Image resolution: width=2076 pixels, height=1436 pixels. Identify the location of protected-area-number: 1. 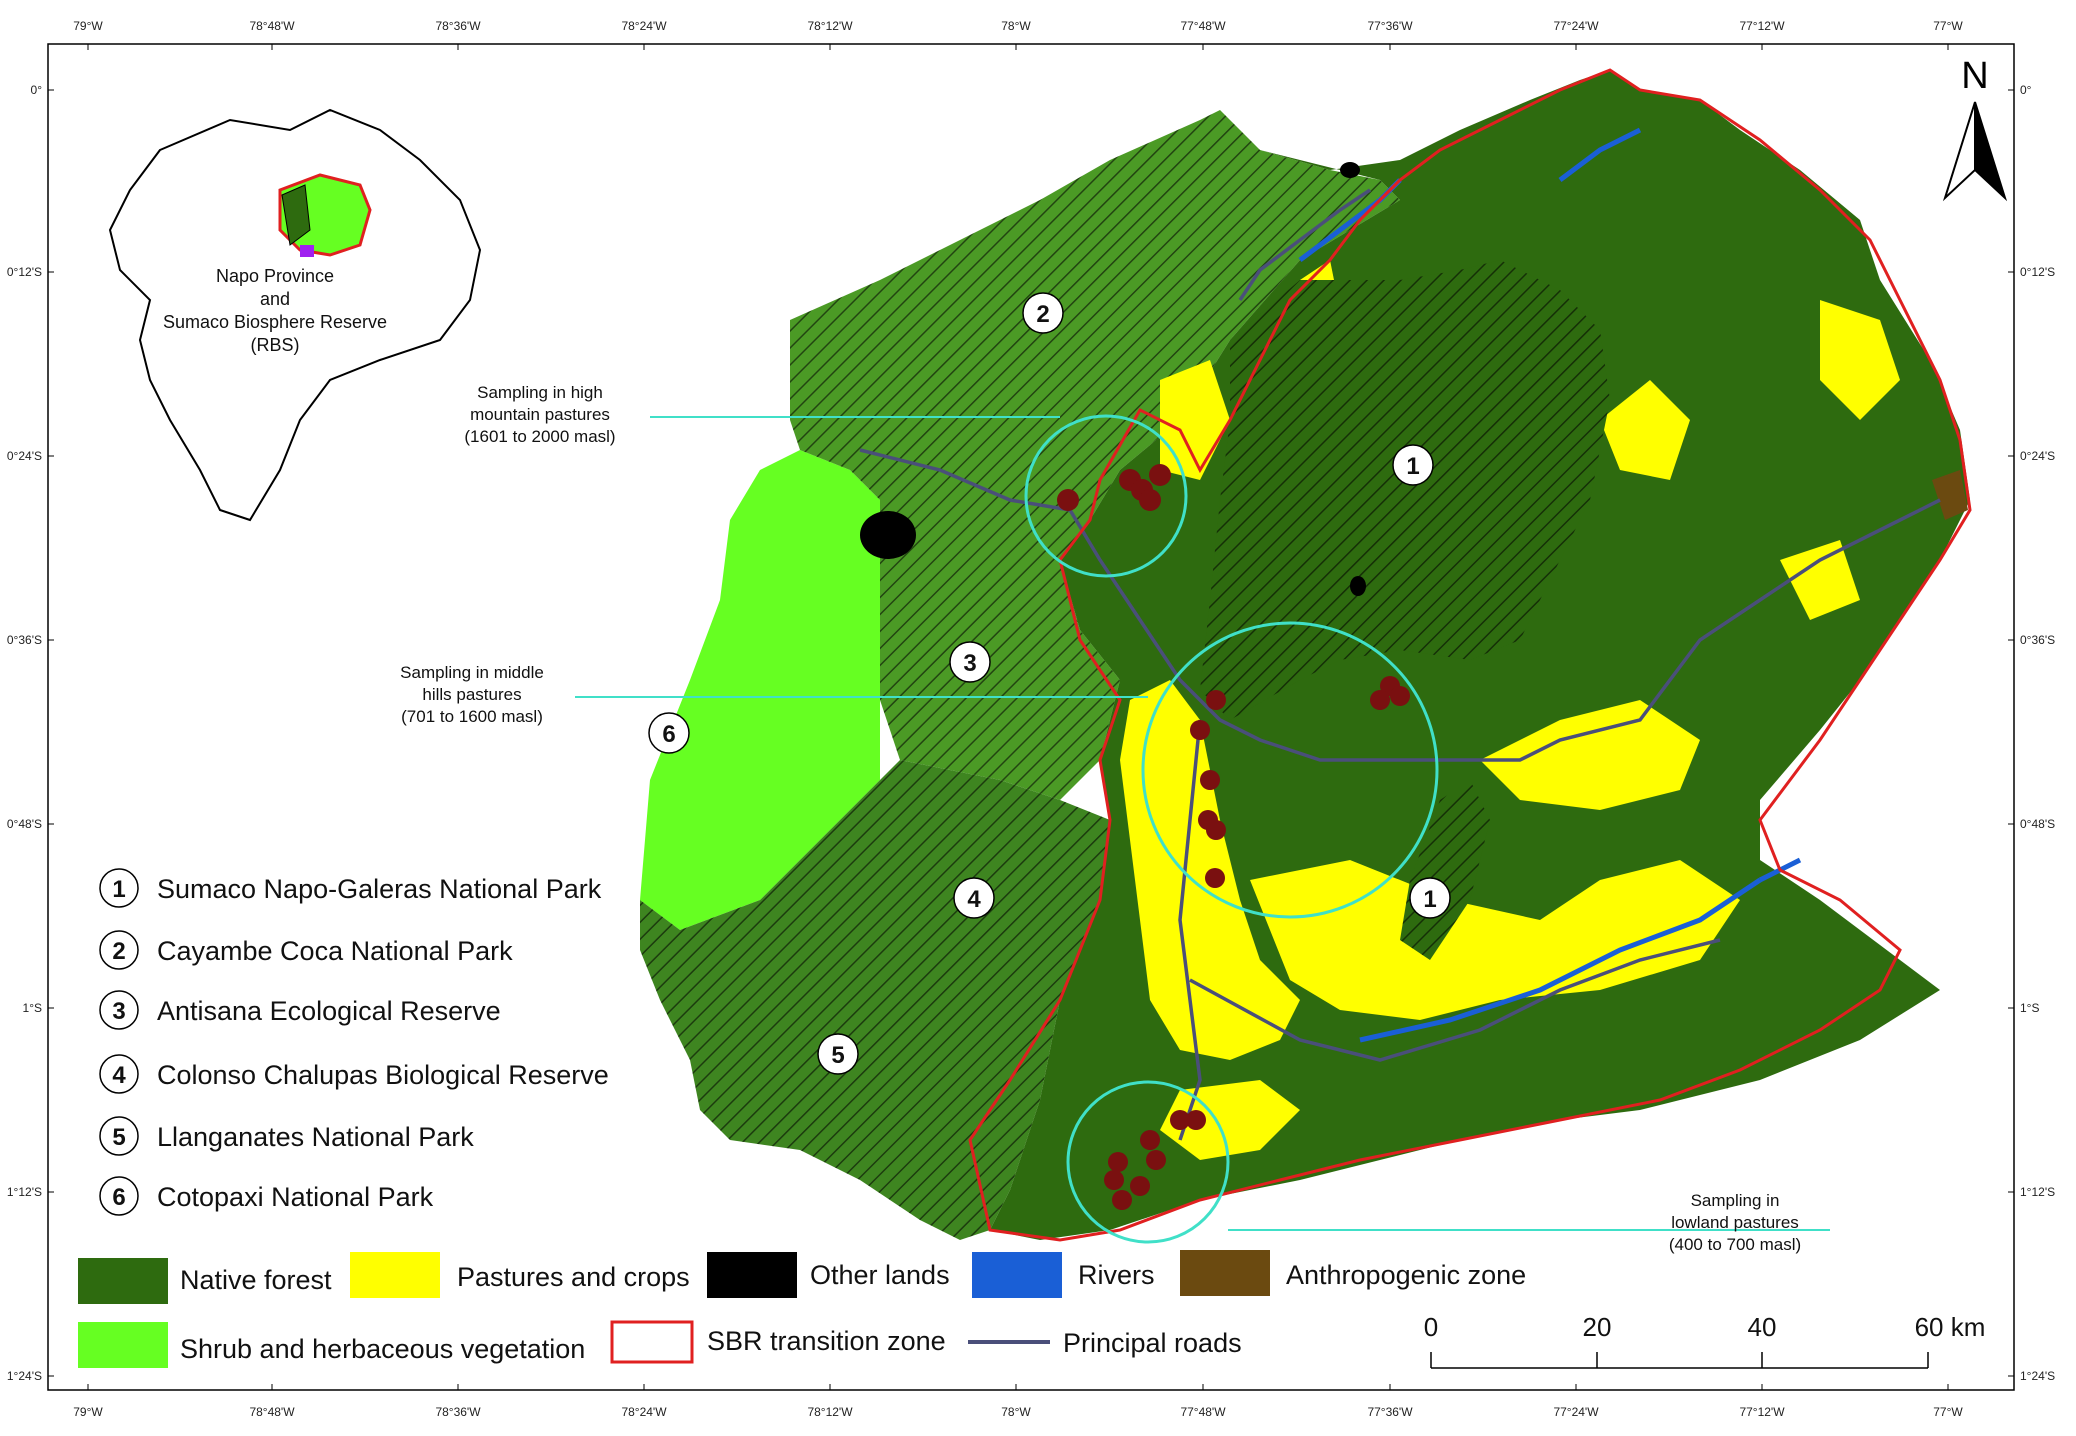
(118, 889).